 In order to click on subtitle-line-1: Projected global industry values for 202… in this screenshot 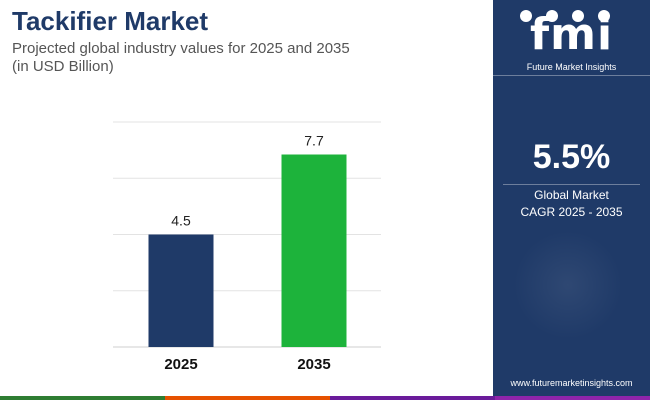, I will do `click(181, 48)`.